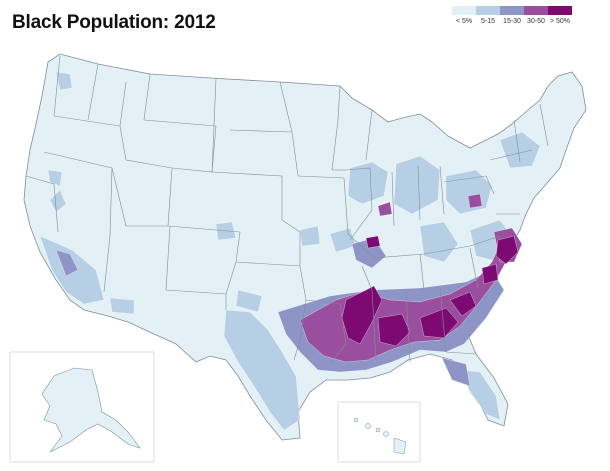 The width and height of the screenshot is (610, 471). Describe the element at coordinates (91, 410) in the screenshot. I see `alaska-shape` at that location.